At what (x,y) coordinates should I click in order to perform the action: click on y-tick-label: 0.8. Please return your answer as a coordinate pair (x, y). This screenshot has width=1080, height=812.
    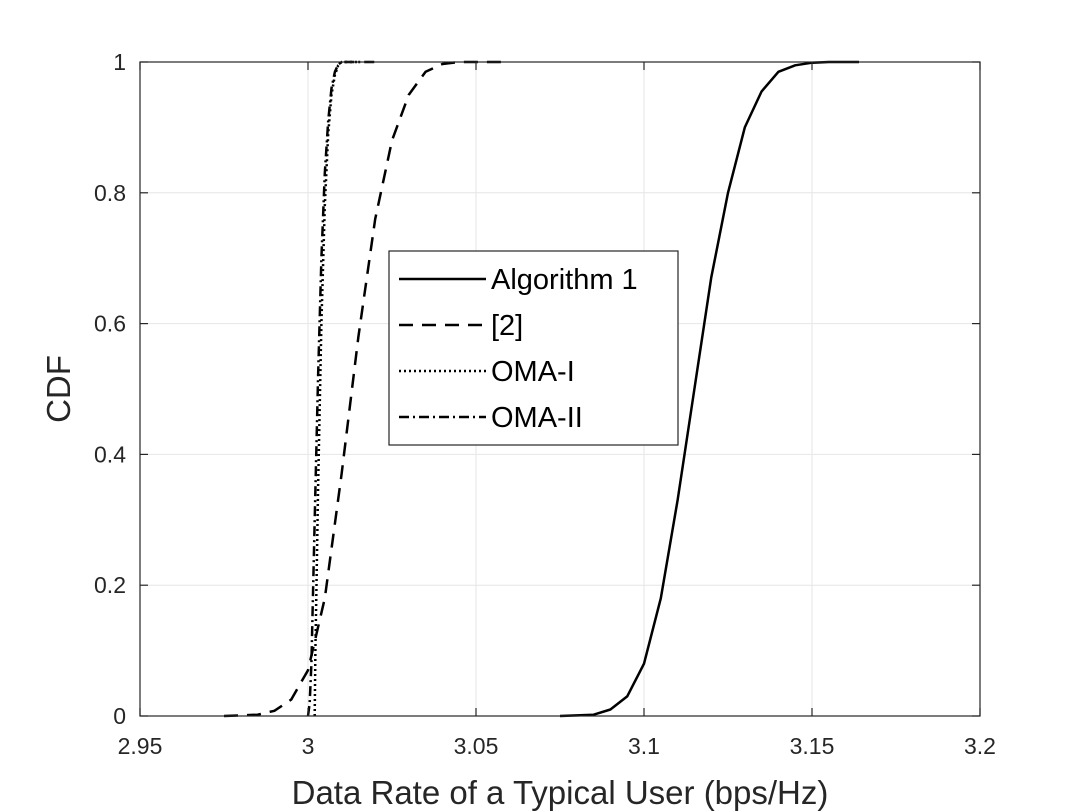
    Looking at the image, I should click on (110, 193).